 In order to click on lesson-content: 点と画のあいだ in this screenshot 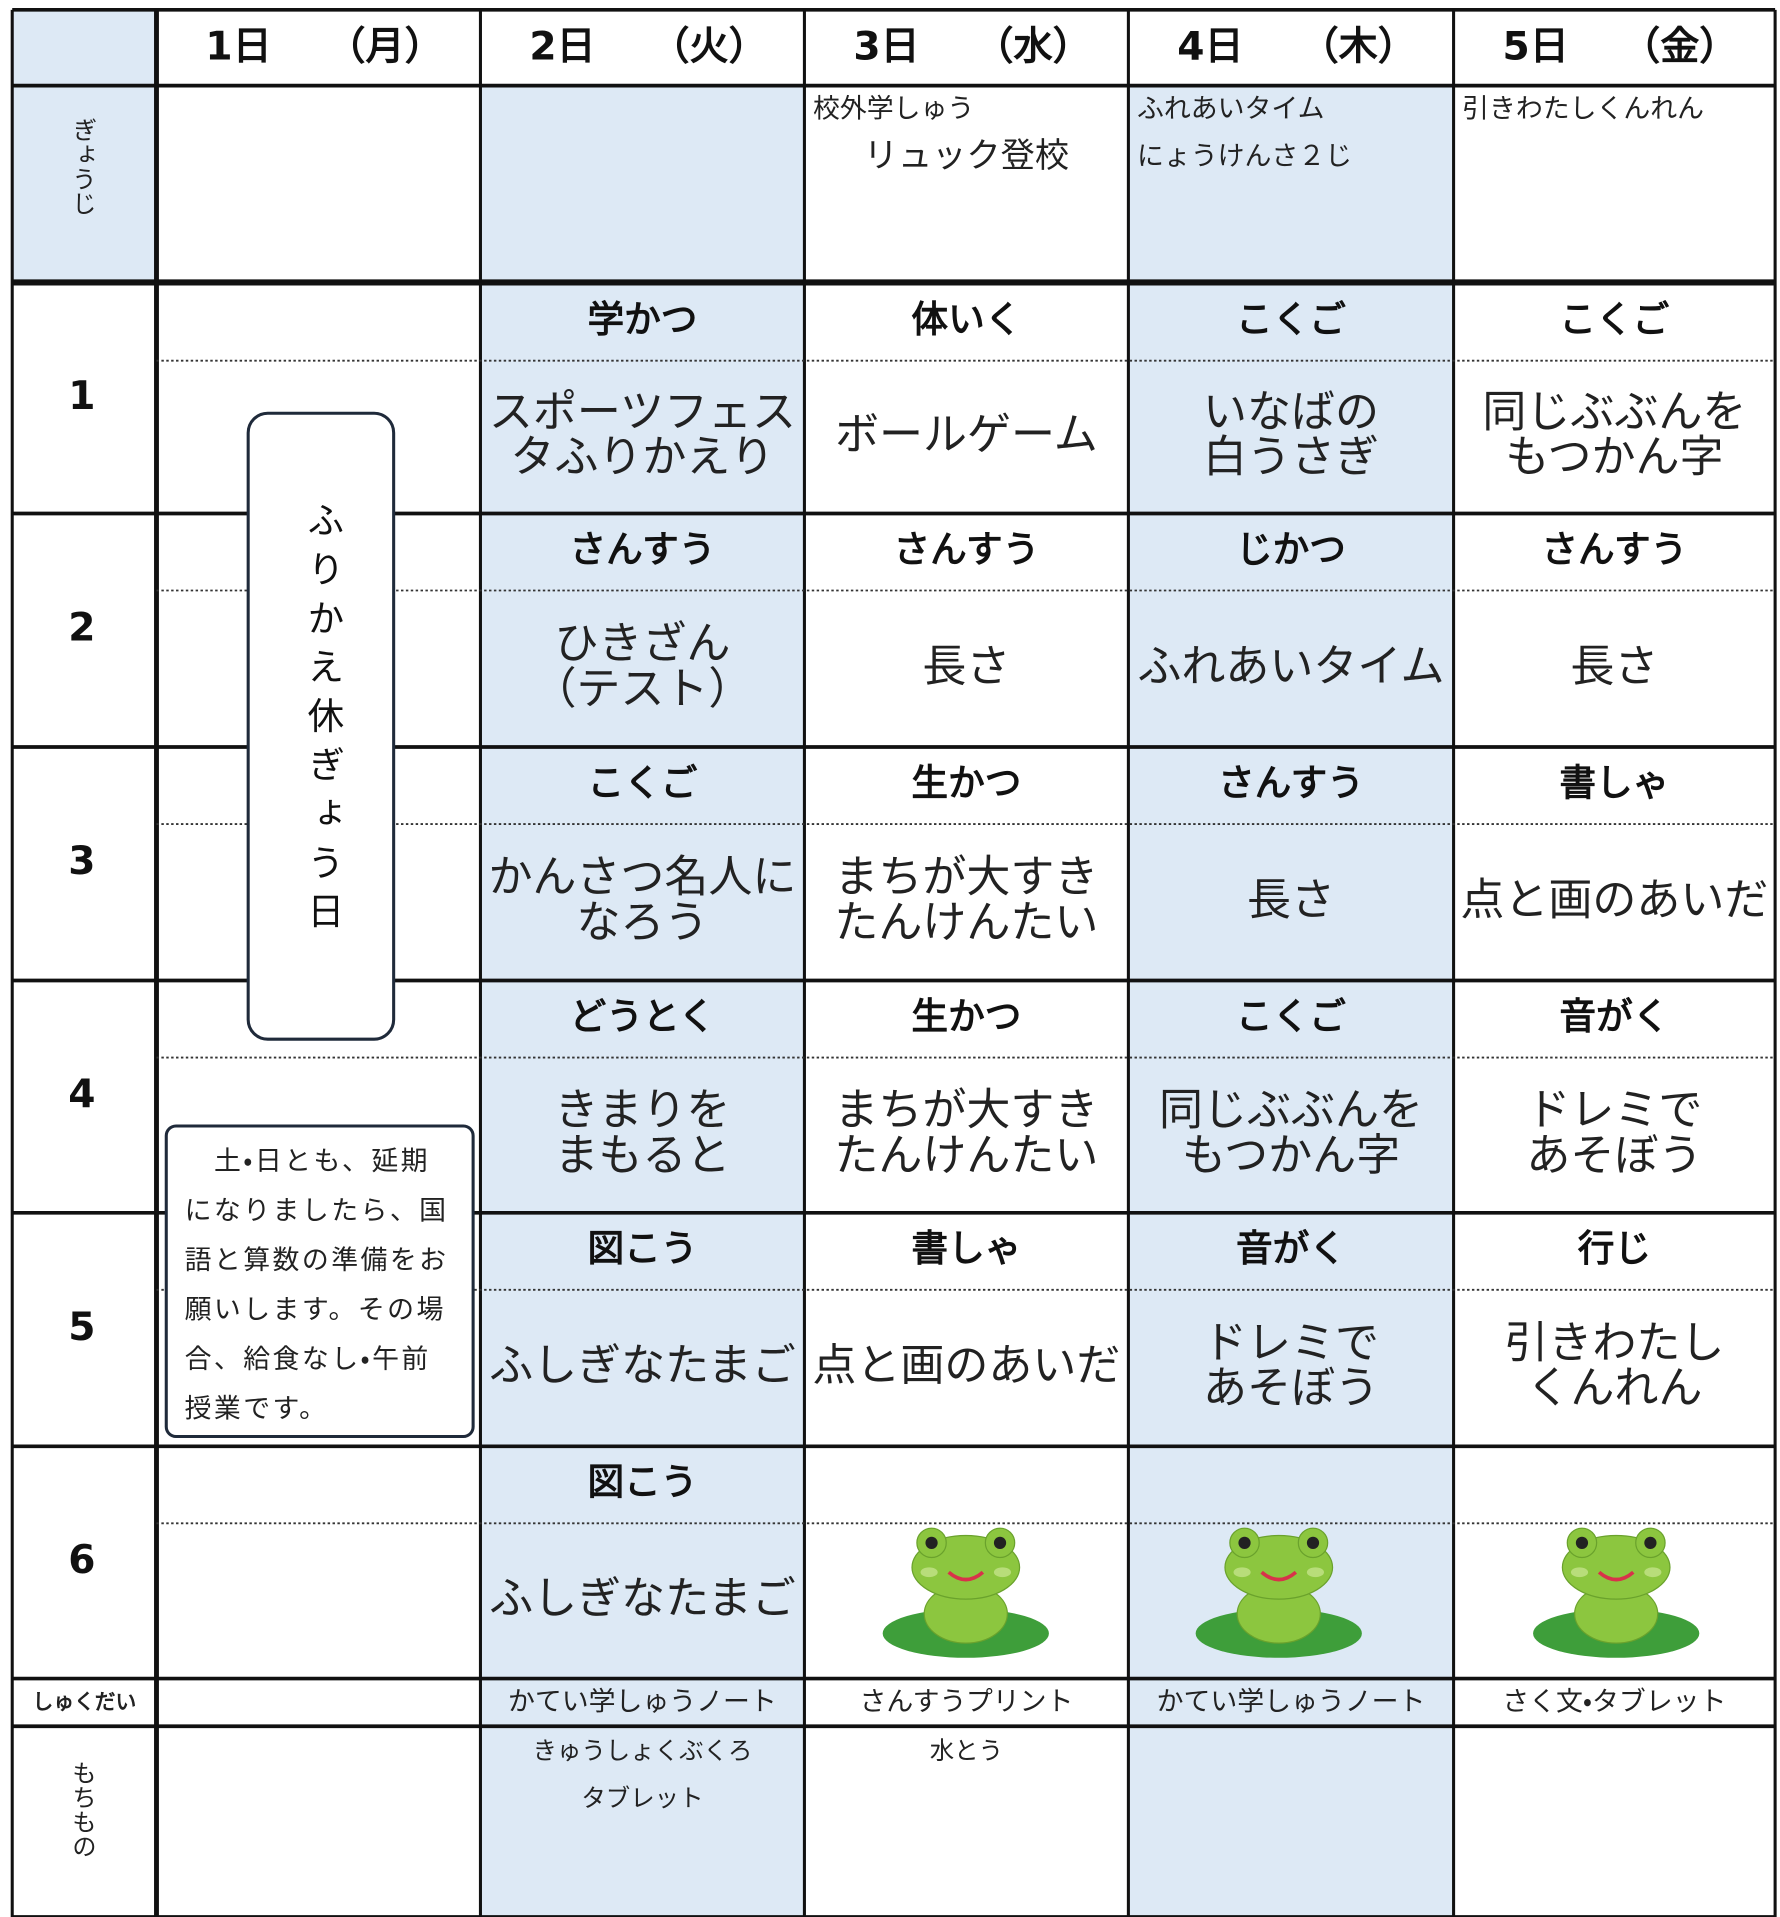, I will do `click(1614, 899)`.